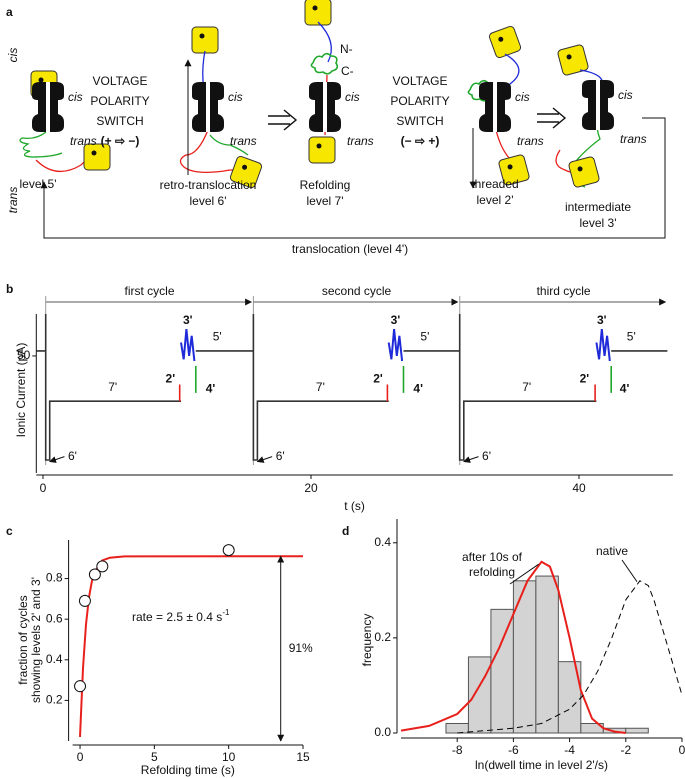  Describe the element at coordinates (513, 750) in the screenshot. I see `x-tick-label: -6` at that location.